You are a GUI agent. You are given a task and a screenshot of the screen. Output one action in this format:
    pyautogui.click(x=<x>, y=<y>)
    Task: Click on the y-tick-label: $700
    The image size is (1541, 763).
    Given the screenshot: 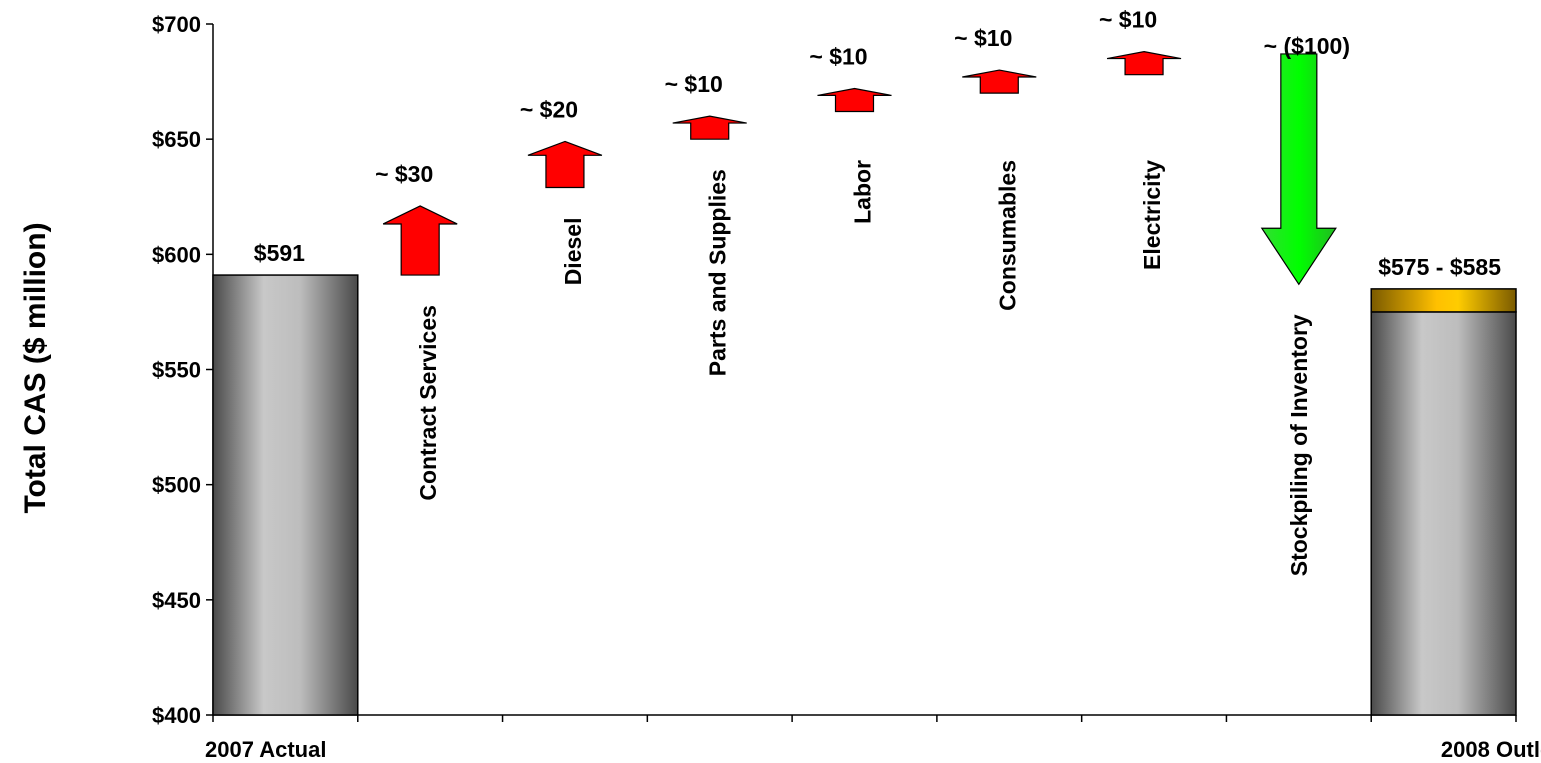 What is the action you would take?
    pyautogui.click(x=176, y=24)
    